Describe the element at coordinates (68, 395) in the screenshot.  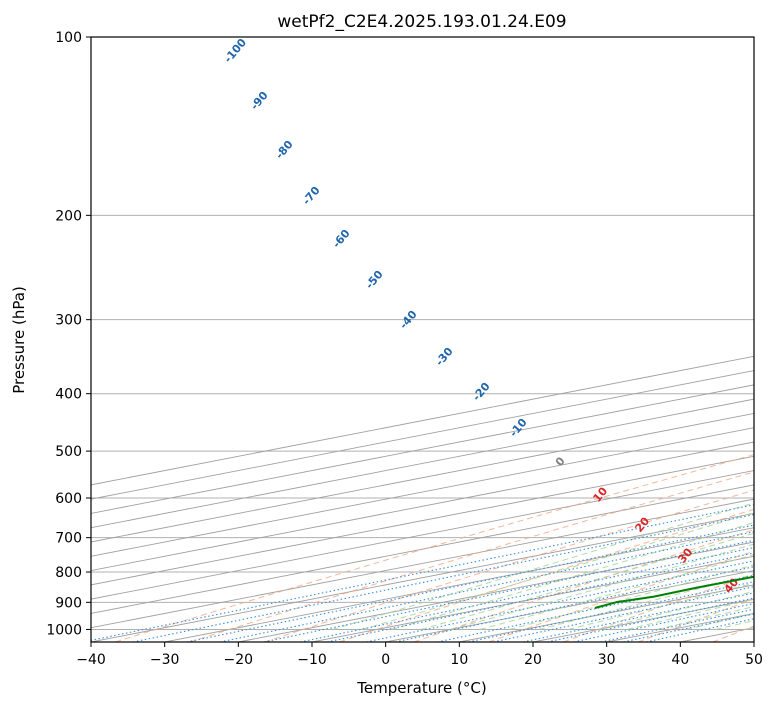
I see `y-tick-label: 400` at that location.